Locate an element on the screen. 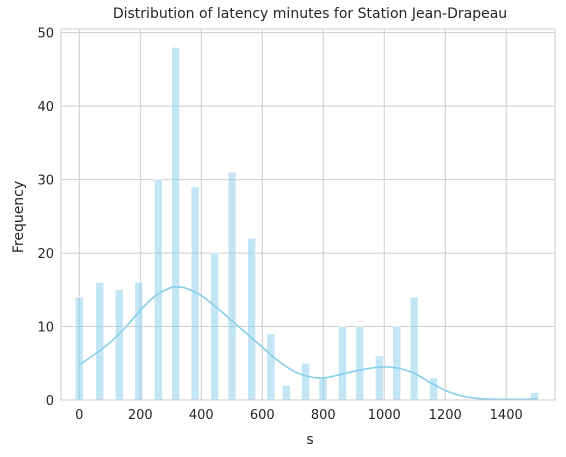 The image size is (566, 457). x-tick-labels: 0 200 400 600 800 1000 1200 1400 is located at coordinates (299, 415).